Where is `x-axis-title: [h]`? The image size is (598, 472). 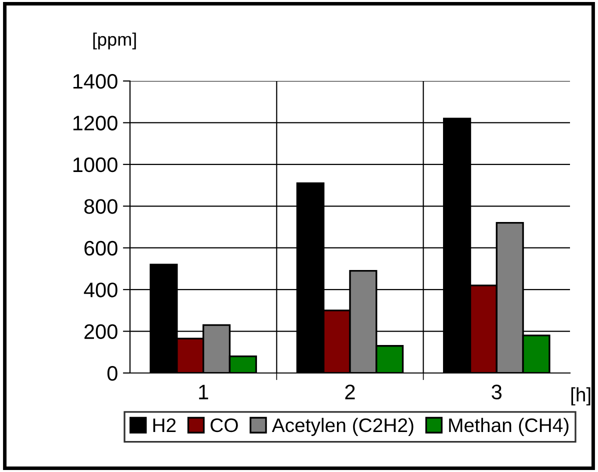 x-axis-title: [h] is located at coordinates (580, 396).